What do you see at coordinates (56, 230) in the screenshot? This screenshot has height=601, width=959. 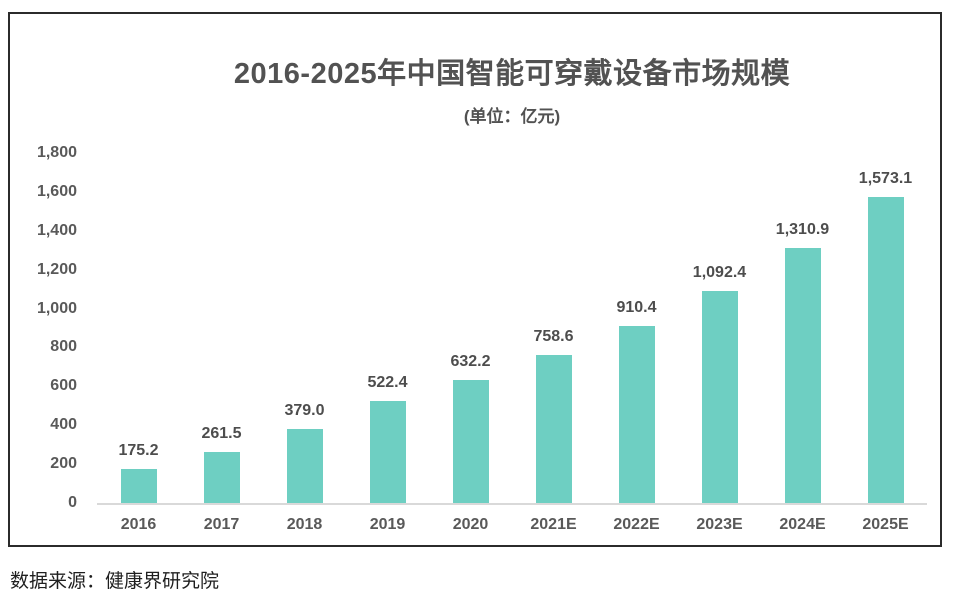 I see `y-tick-label: 1,400` at bounding box center [56, 230].